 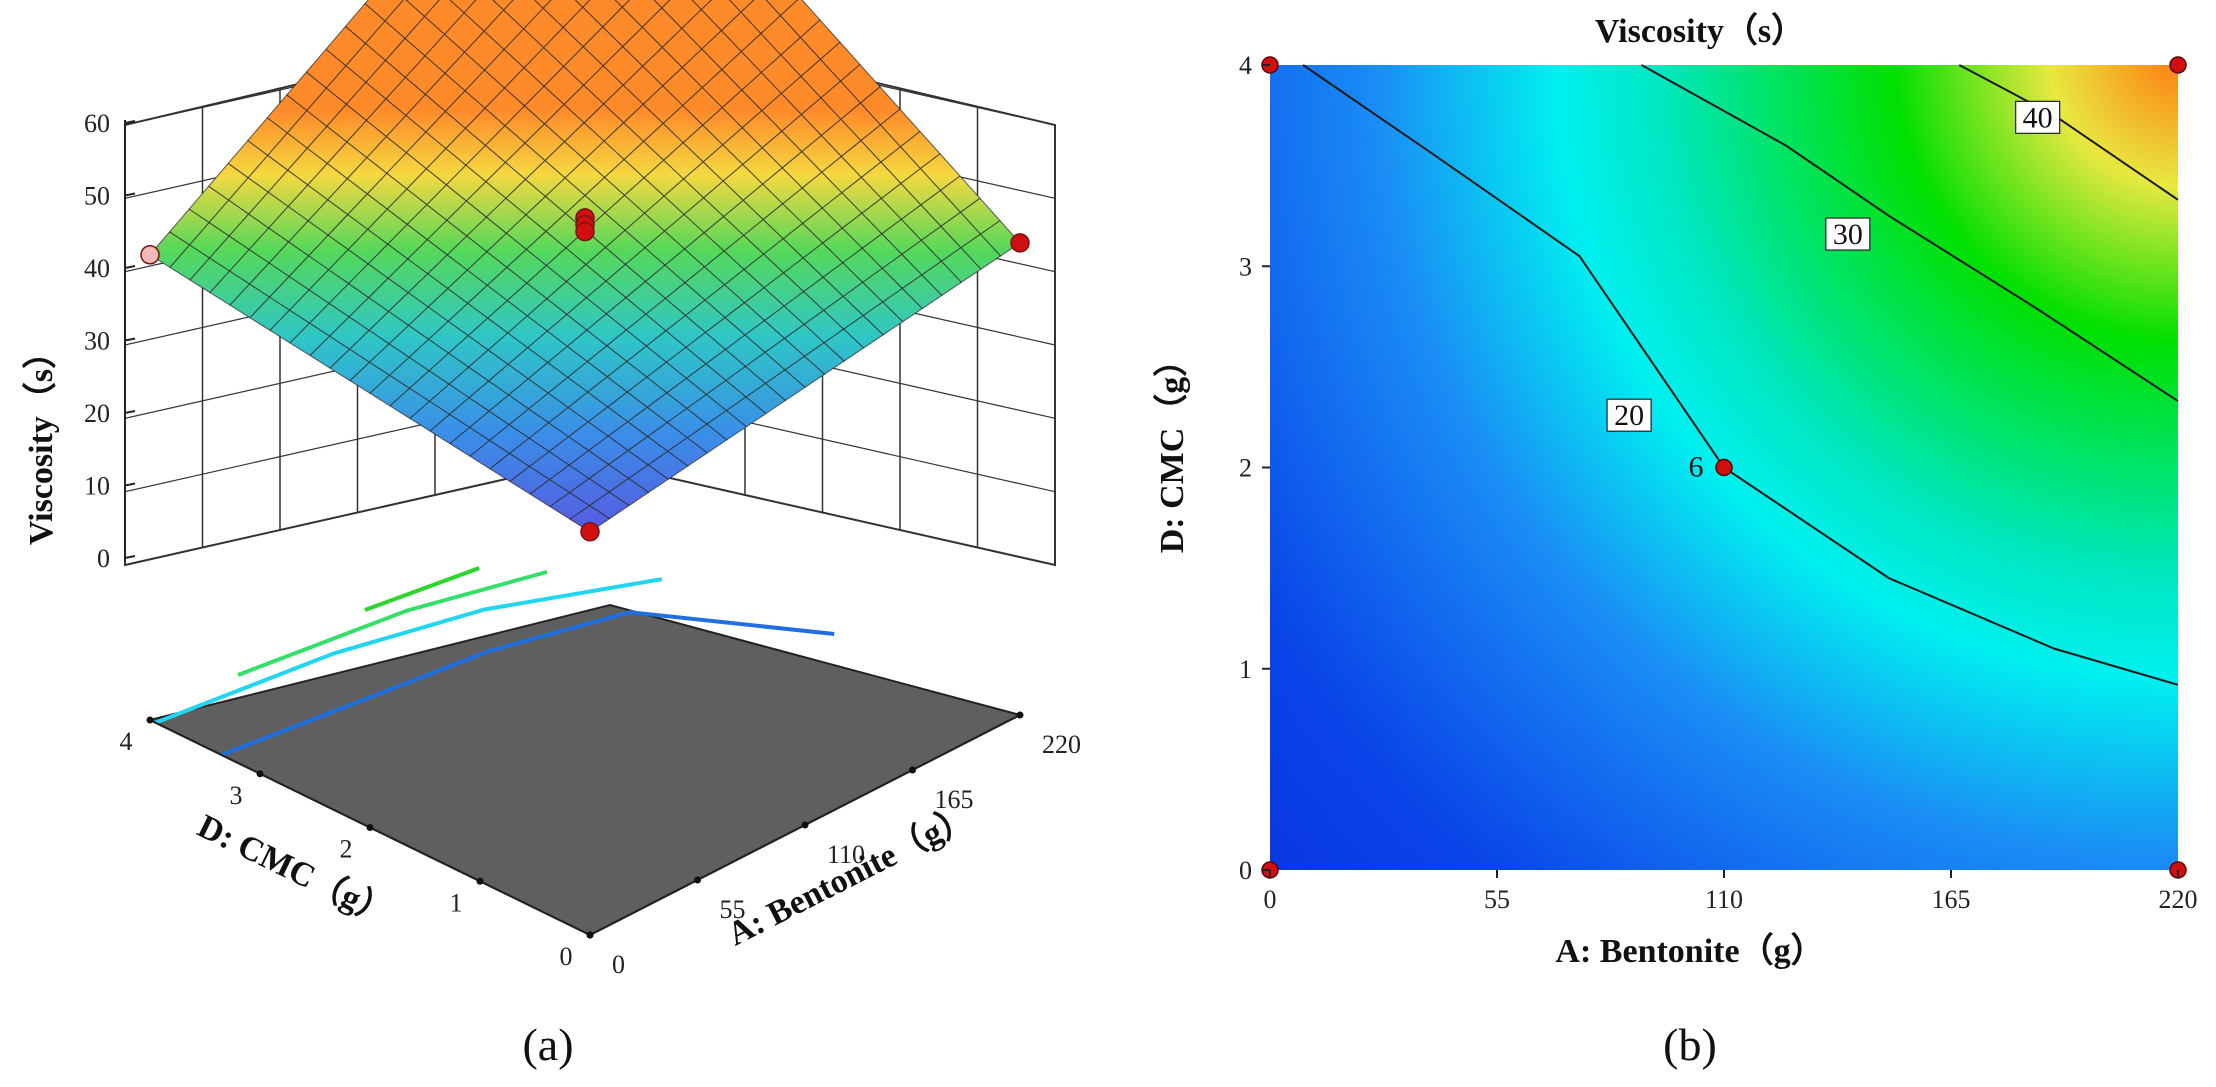 What do you see at coordinates (1690, 1044) in the screenshot?
I see `panel-b-label: (b)` at bounding box center [1690, 1044].